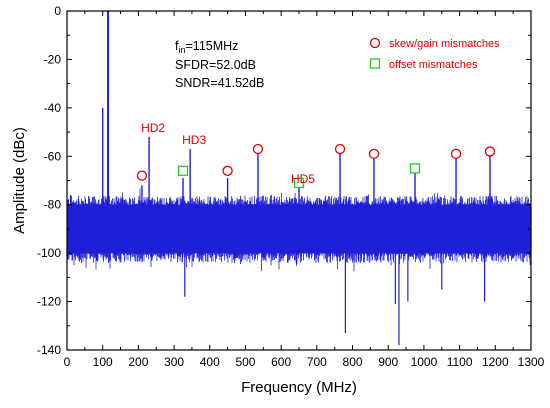  I want to click on legend: skew/gain mismatches offset mismatches, so click(434, 54).